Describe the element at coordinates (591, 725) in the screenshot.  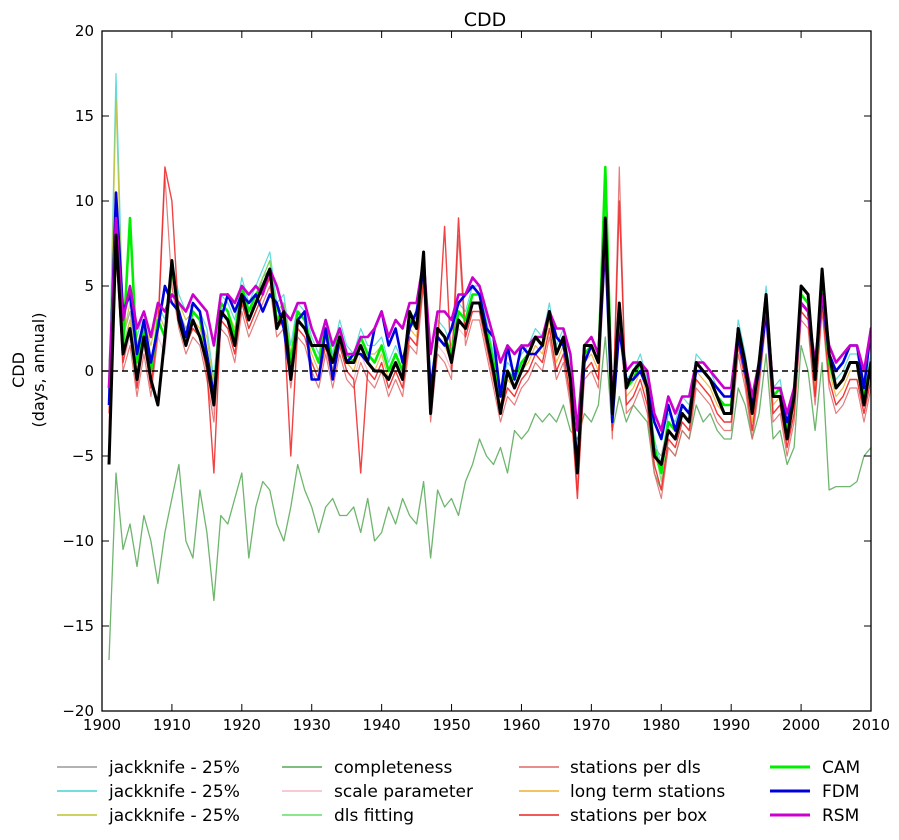
I see `x-tick-label: 1970` at that location.